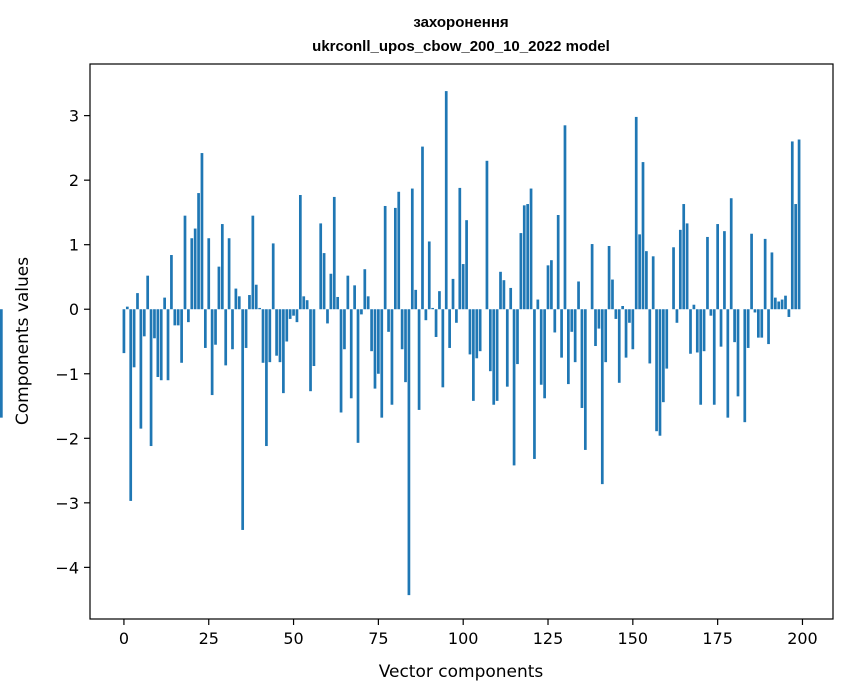 This screenshot has height=696, width=847. What do you see at coordinates (548, 638) in the screenshot?
I see `x-tick-label-125: 125` at bounding box center [548, 638].